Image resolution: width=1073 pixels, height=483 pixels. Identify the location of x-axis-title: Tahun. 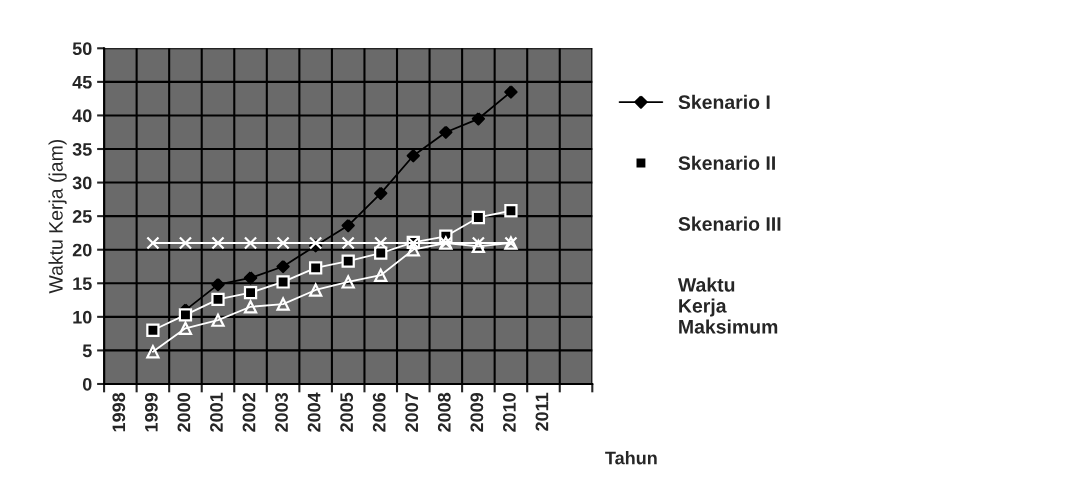
(631, 458).